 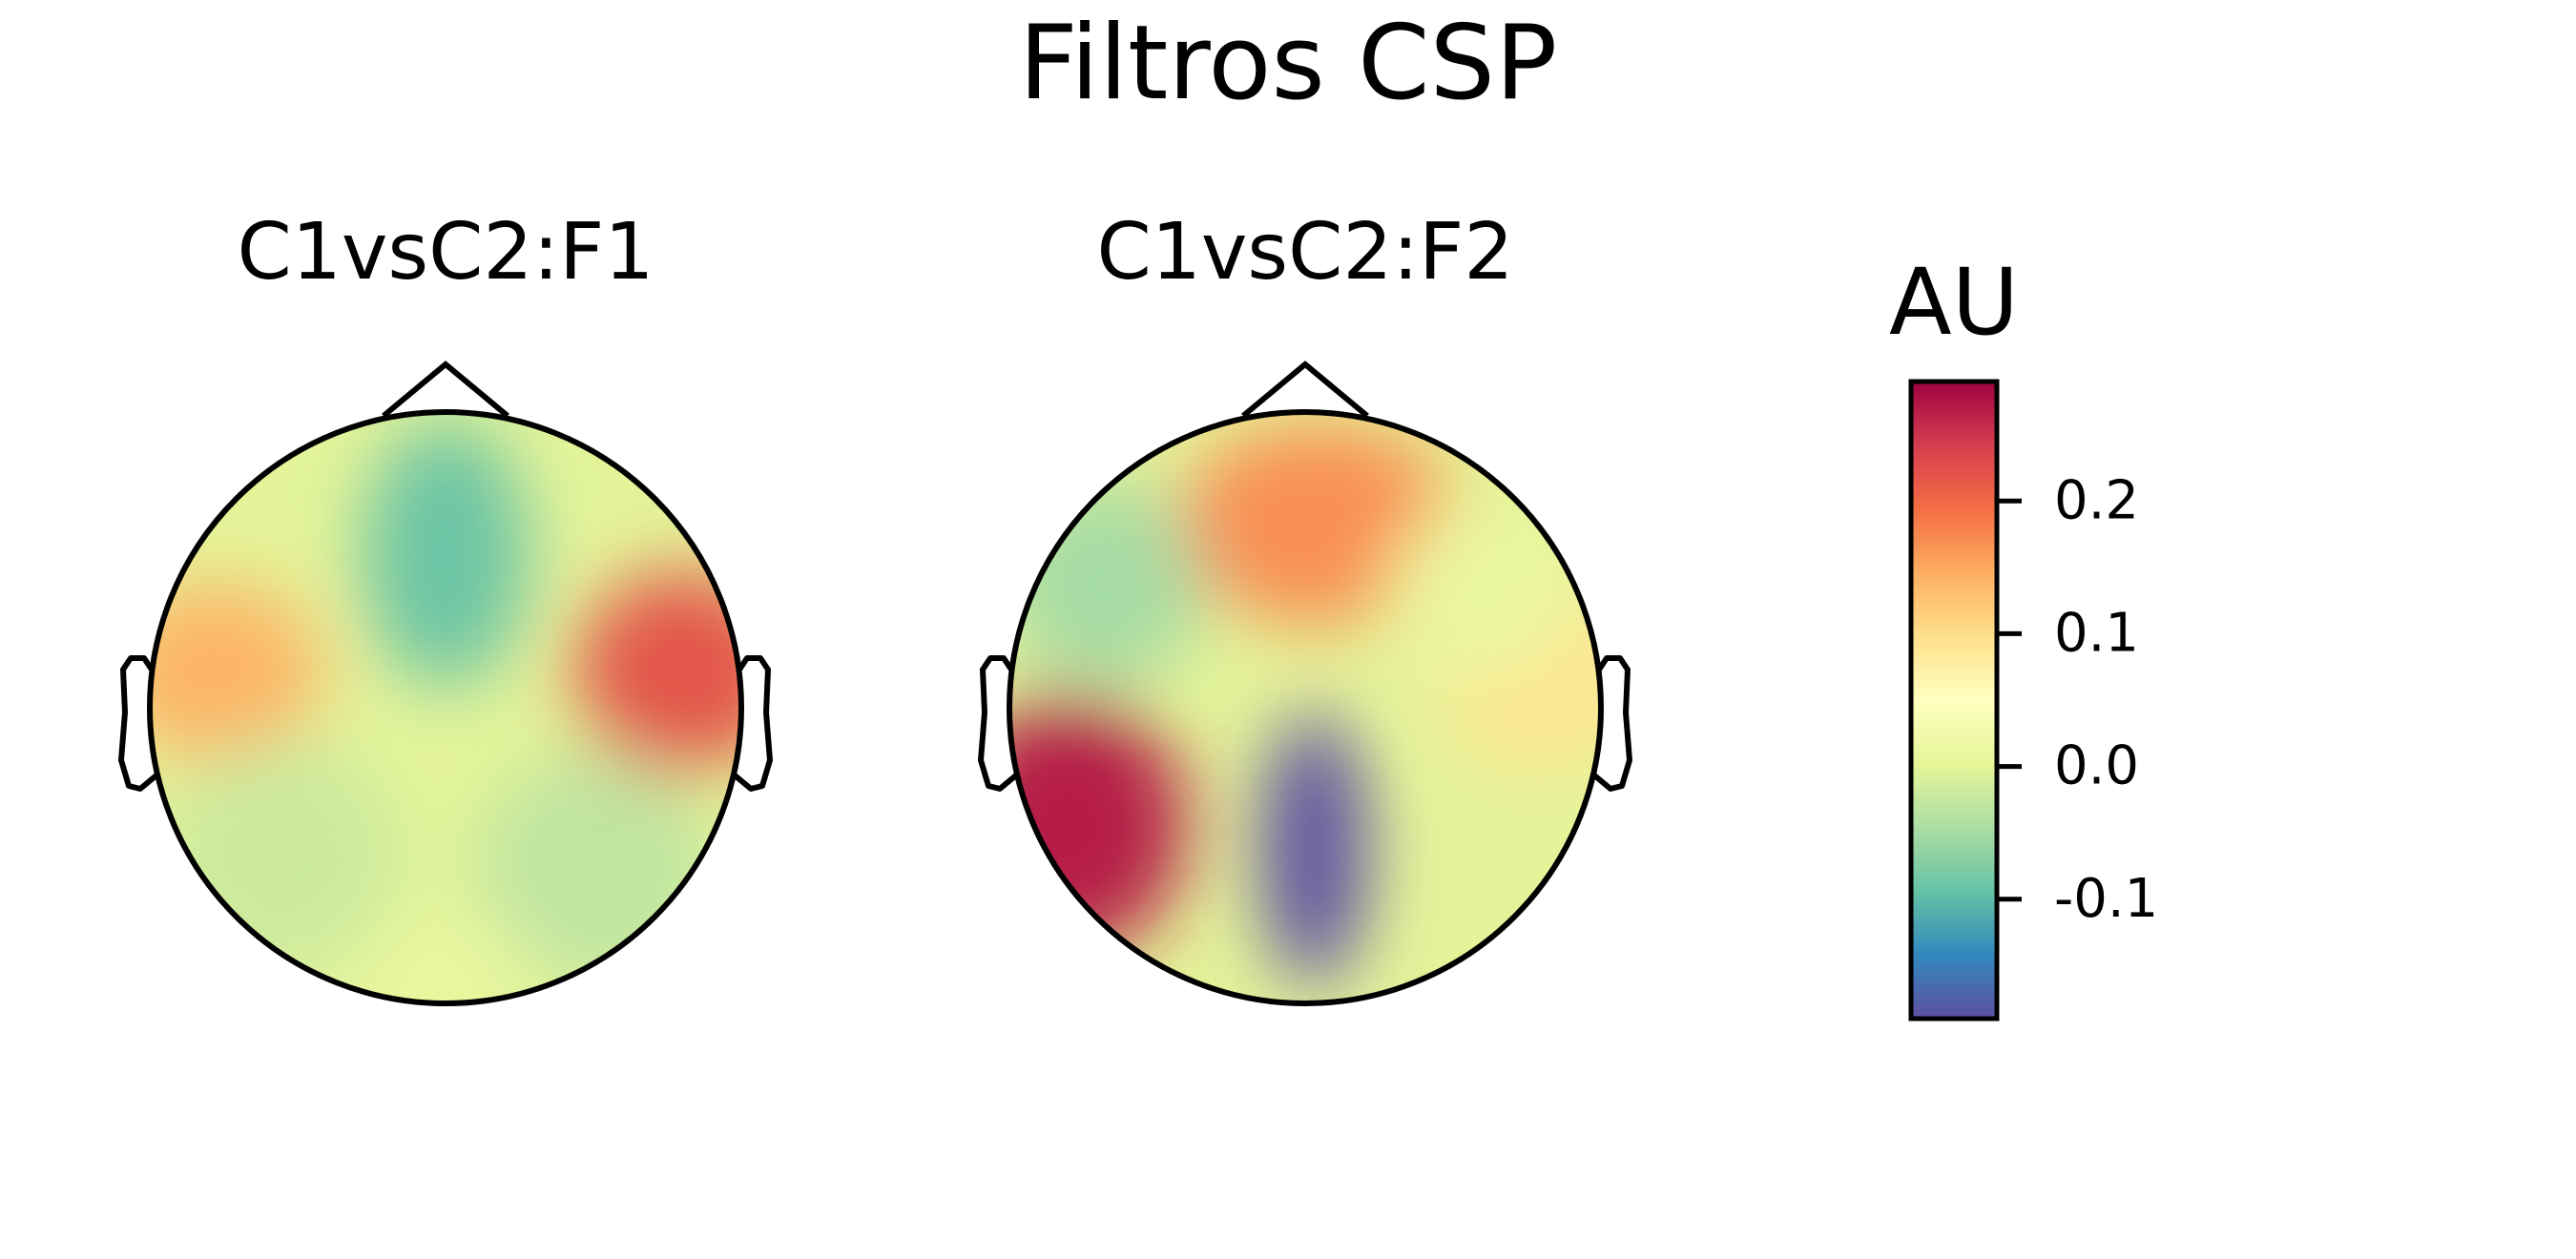 I want to click on colorbar-tick-label: -0.1, so click(x=2106, y=899).